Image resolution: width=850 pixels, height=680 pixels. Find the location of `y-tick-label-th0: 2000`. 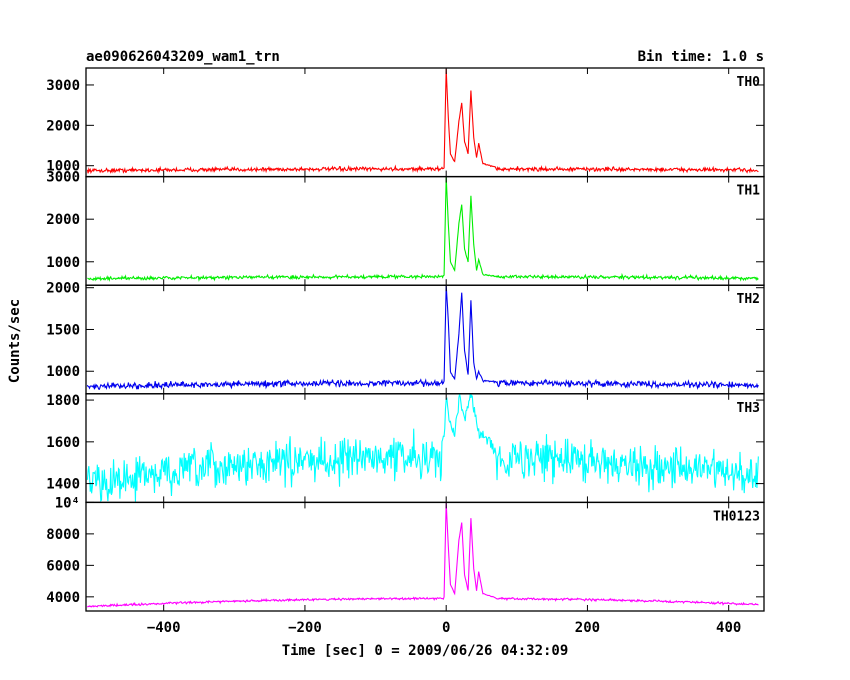

y-tick-label-th0: 2000 is located at coordinates (63, 126).